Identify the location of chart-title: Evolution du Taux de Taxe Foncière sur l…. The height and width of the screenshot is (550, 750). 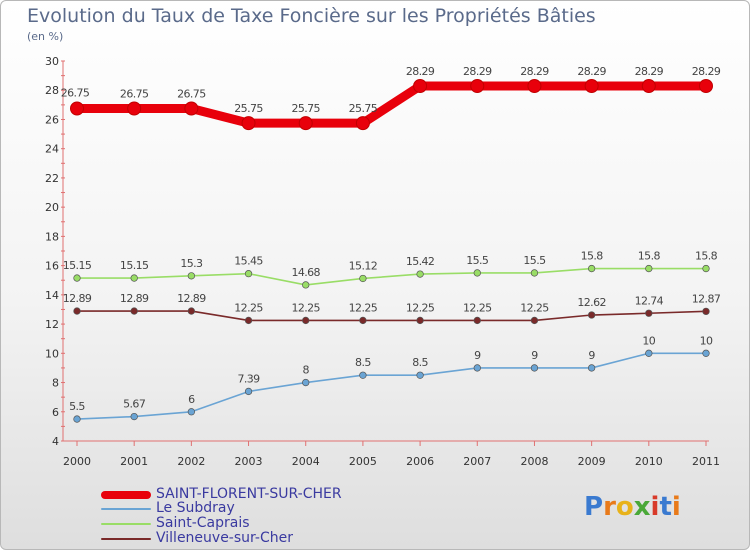
(311, 16).